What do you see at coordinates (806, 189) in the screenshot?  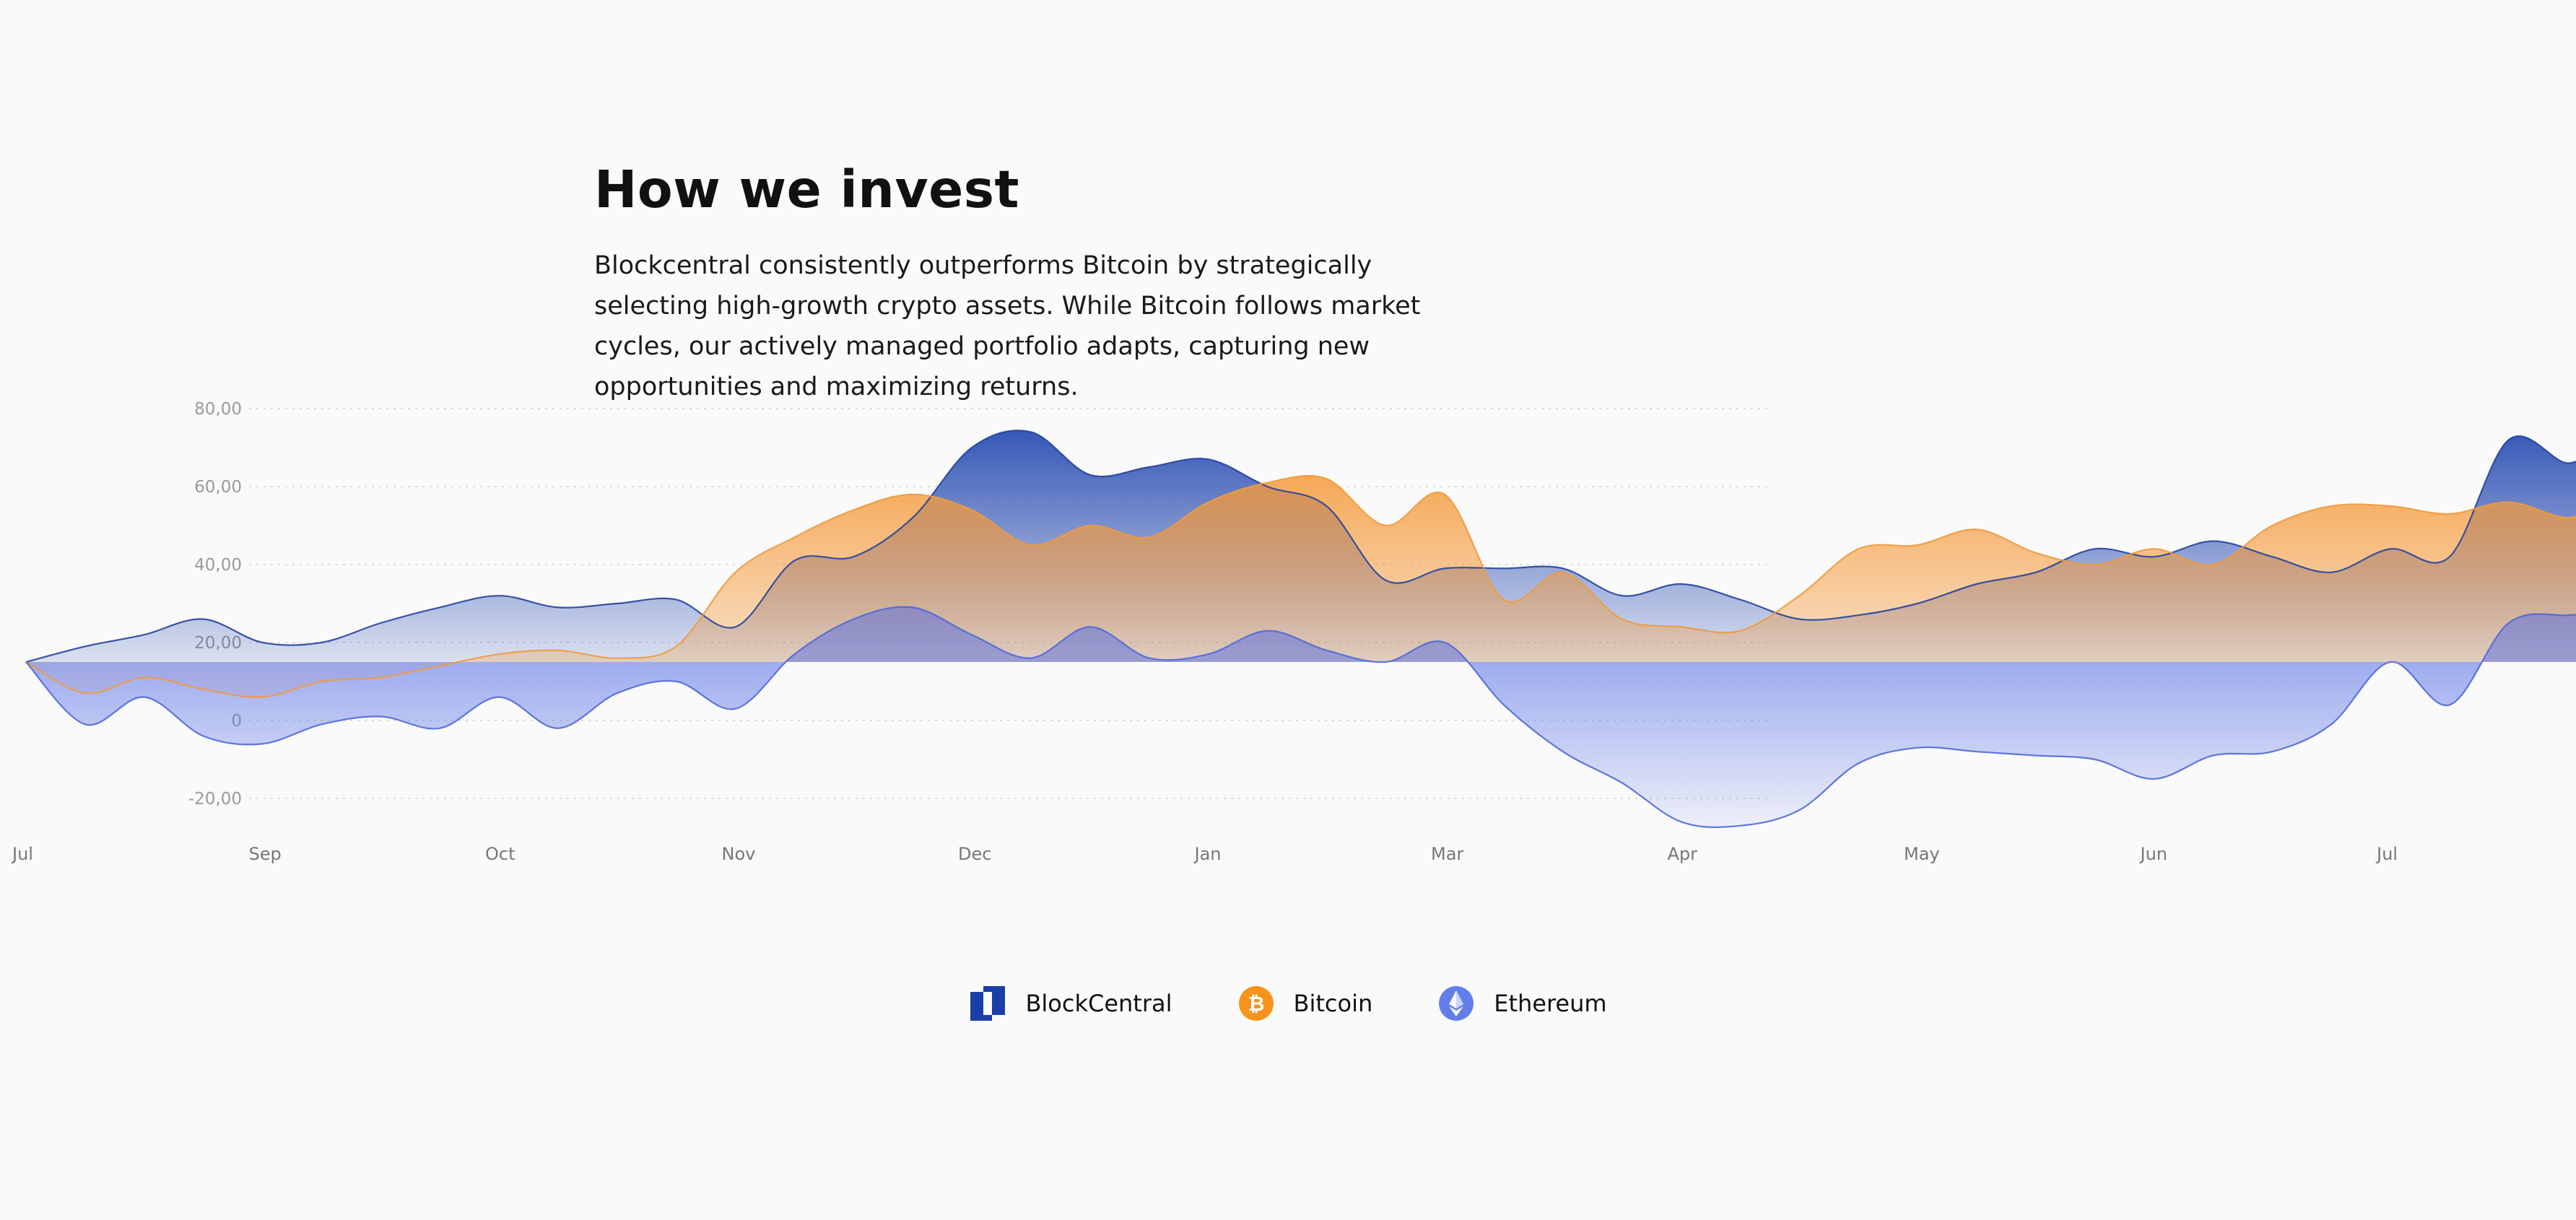 I see `page-title: How we invest` at bounding box center [806, 189].